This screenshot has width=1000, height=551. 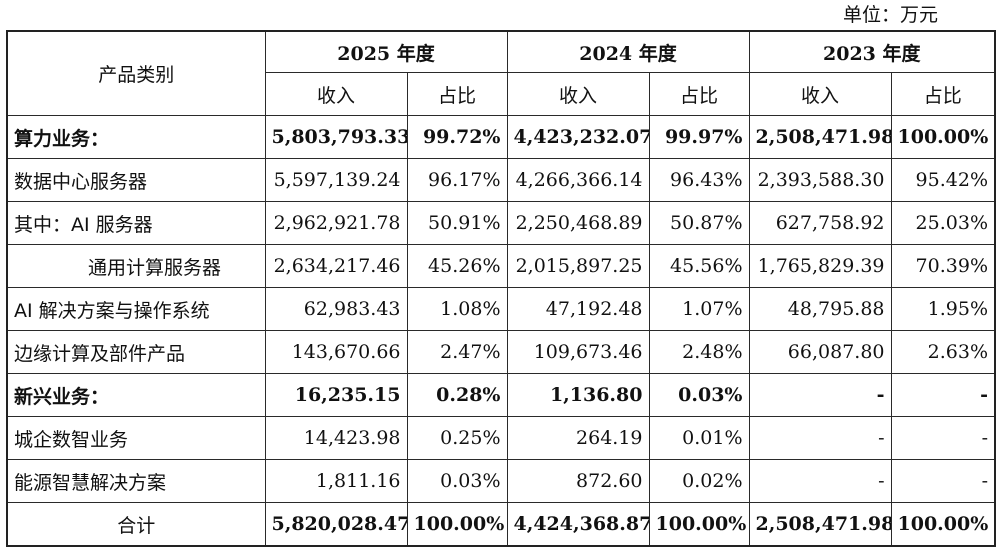 What do you see at coordinates (699, 524) in the screenshot?
I see `total-cell-share-2024: 100.00%` at bounding box center [699, 524].